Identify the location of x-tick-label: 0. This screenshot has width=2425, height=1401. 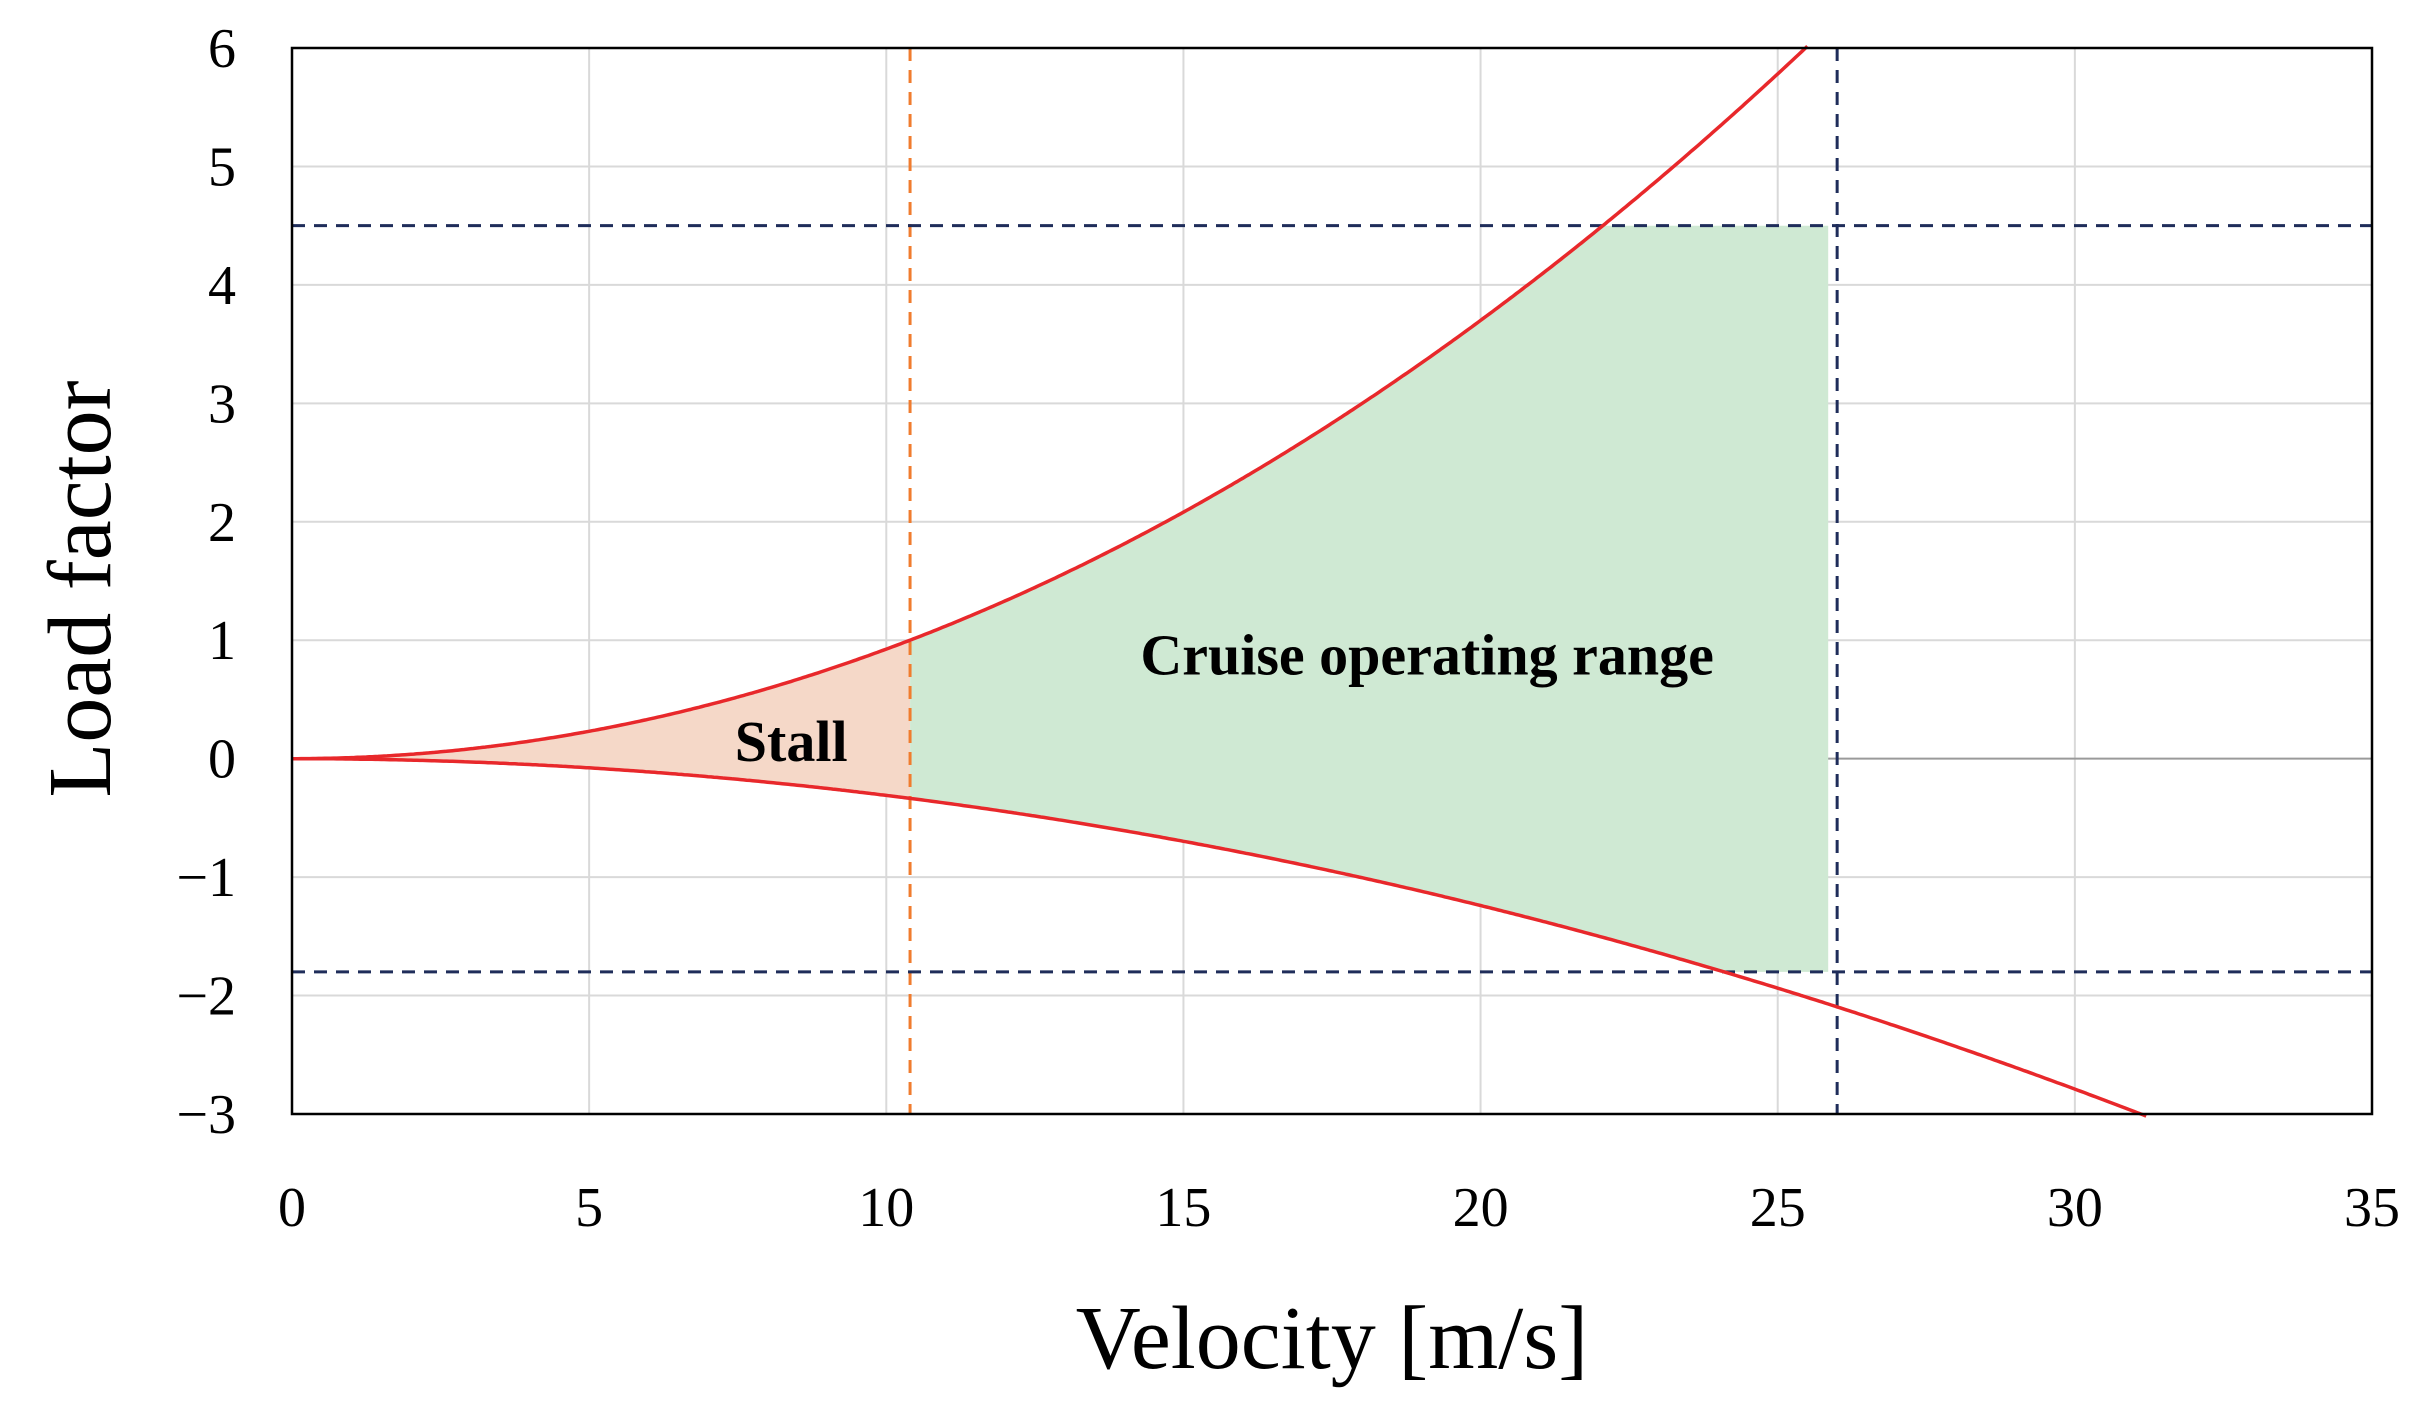
(292, 1208).